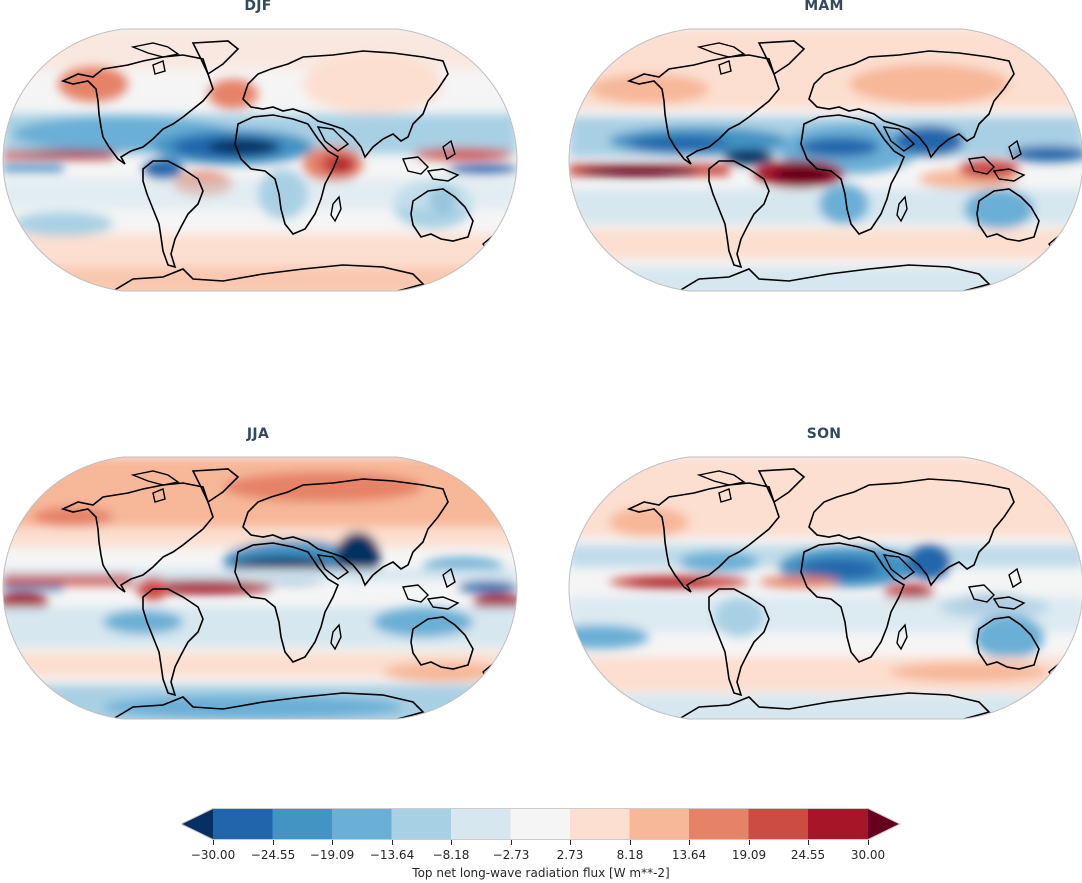 This screenshot has height=883, width=1082. Describe the element at coordinates (825, 588) in the screenshot. I see `map-son` at that location.